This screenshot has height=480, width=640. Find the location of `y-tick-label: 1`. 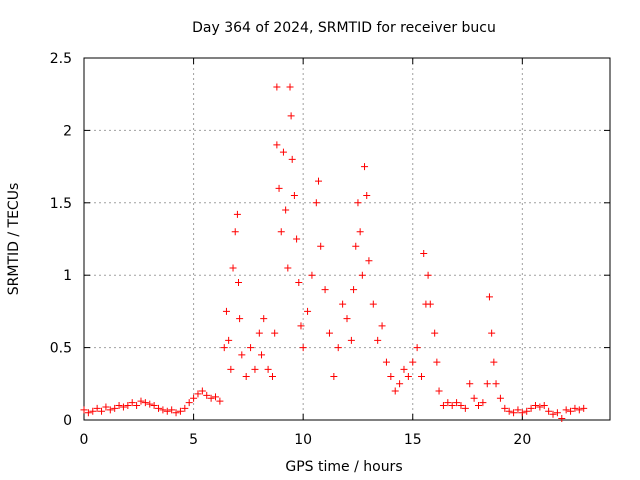

y-tick-label: 1 is located at coordinates (67, 276).